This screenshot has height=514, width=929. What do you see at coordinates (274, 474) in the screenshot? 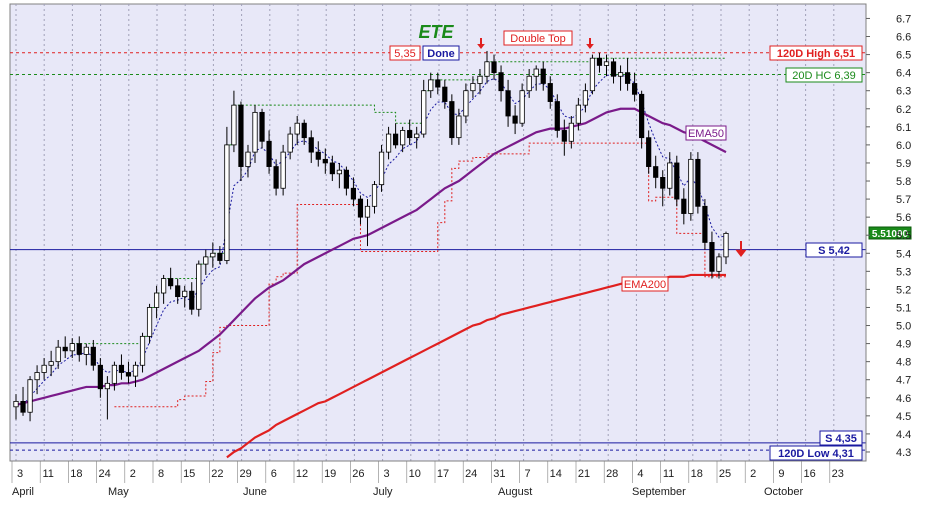
I see `x-tick-label: 6` at bounding box center [274, 474].